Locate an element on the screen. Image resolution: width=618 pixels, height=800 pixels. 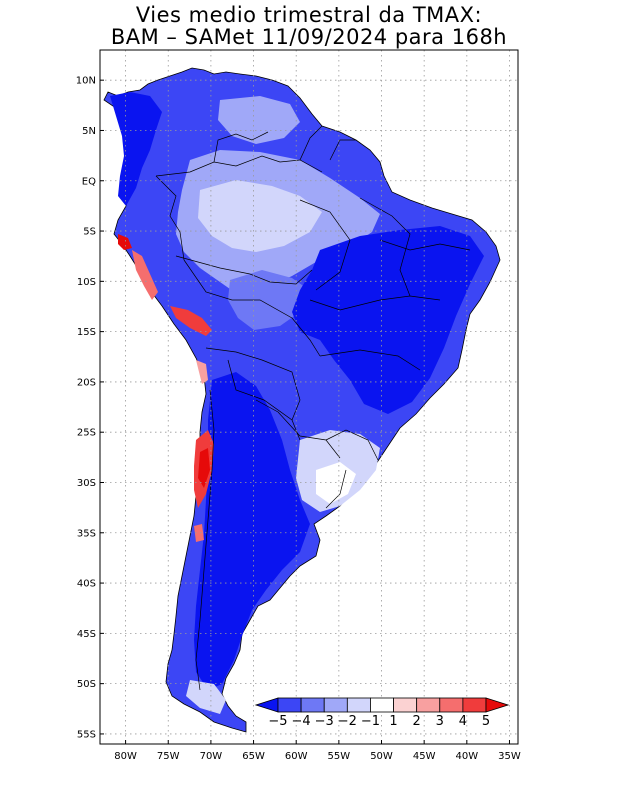
longitude-labels: 80W 75W 70W 65W 60W 55W 50W 45W 40W 35W is located at coordinates (317, 751).